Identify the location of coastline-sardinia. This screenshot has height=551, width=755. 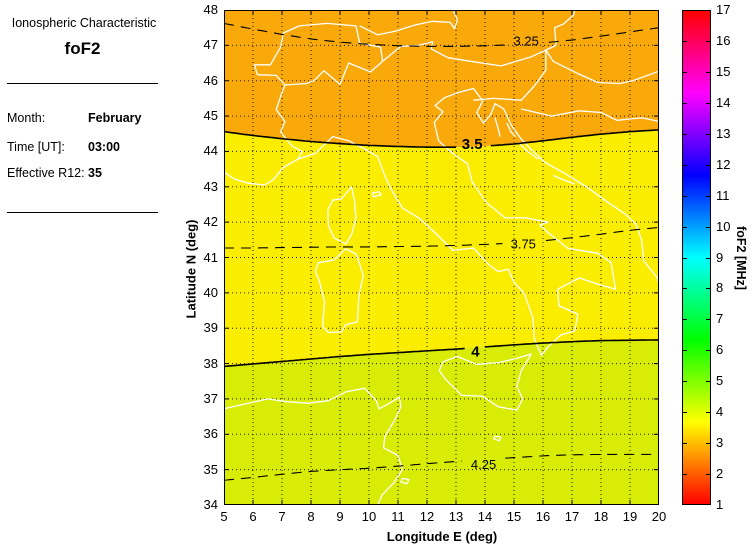
(339, 291).